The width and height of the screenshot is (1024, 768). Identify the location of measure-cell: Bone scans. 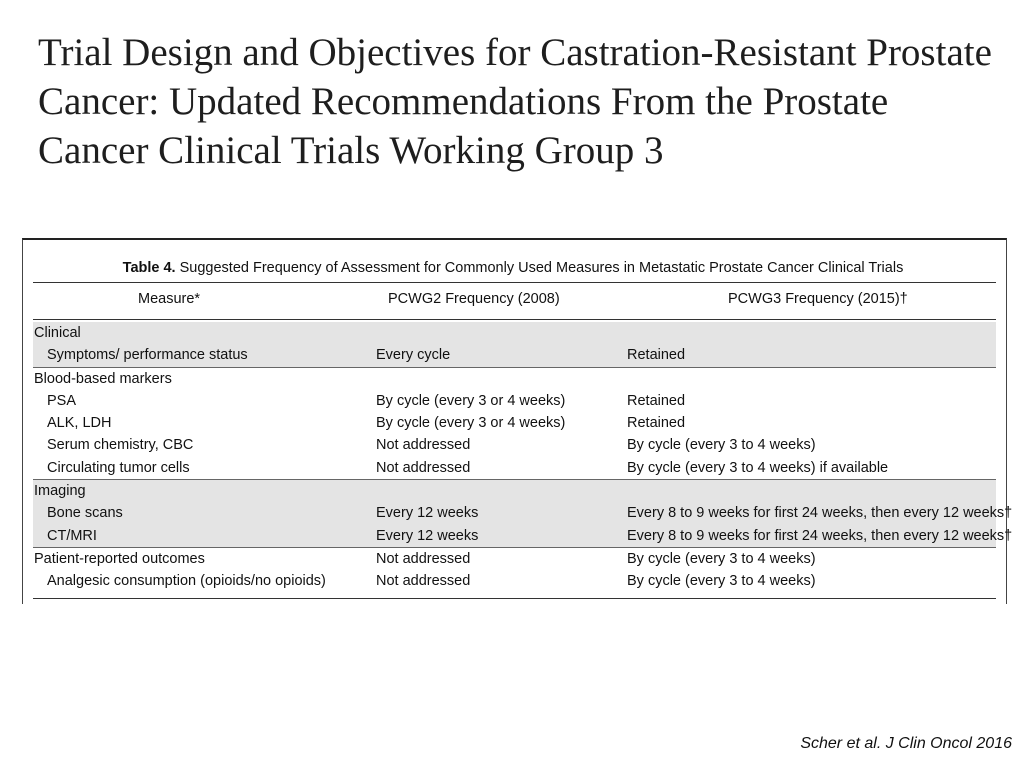
(85, 513).